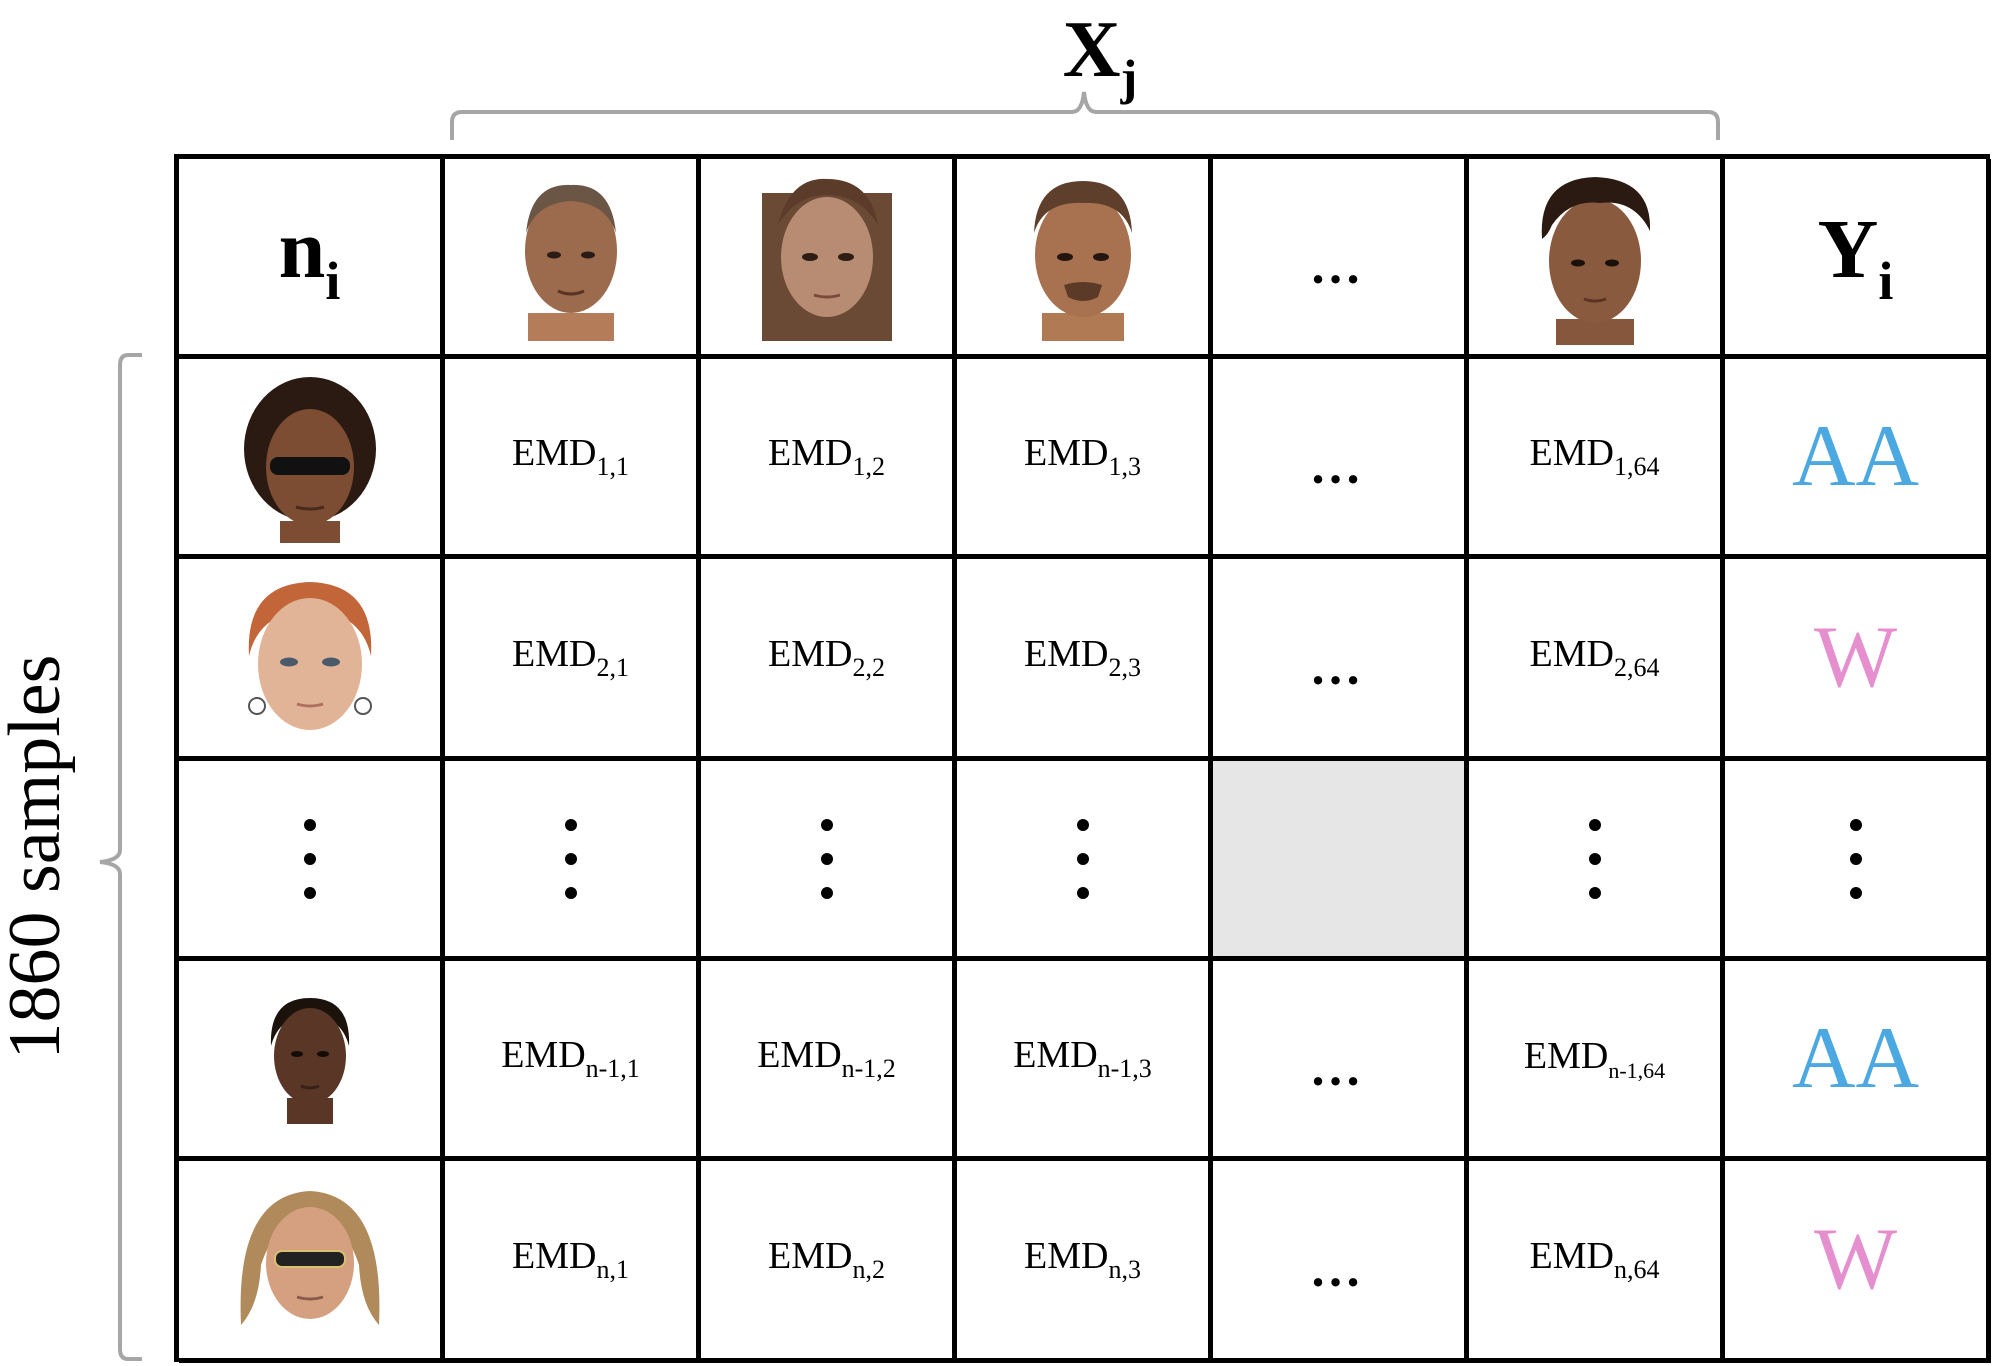 This screenshot has height=1366, width=1994. I want to click on row-1-class-cell: AA, so click(1858, 459).